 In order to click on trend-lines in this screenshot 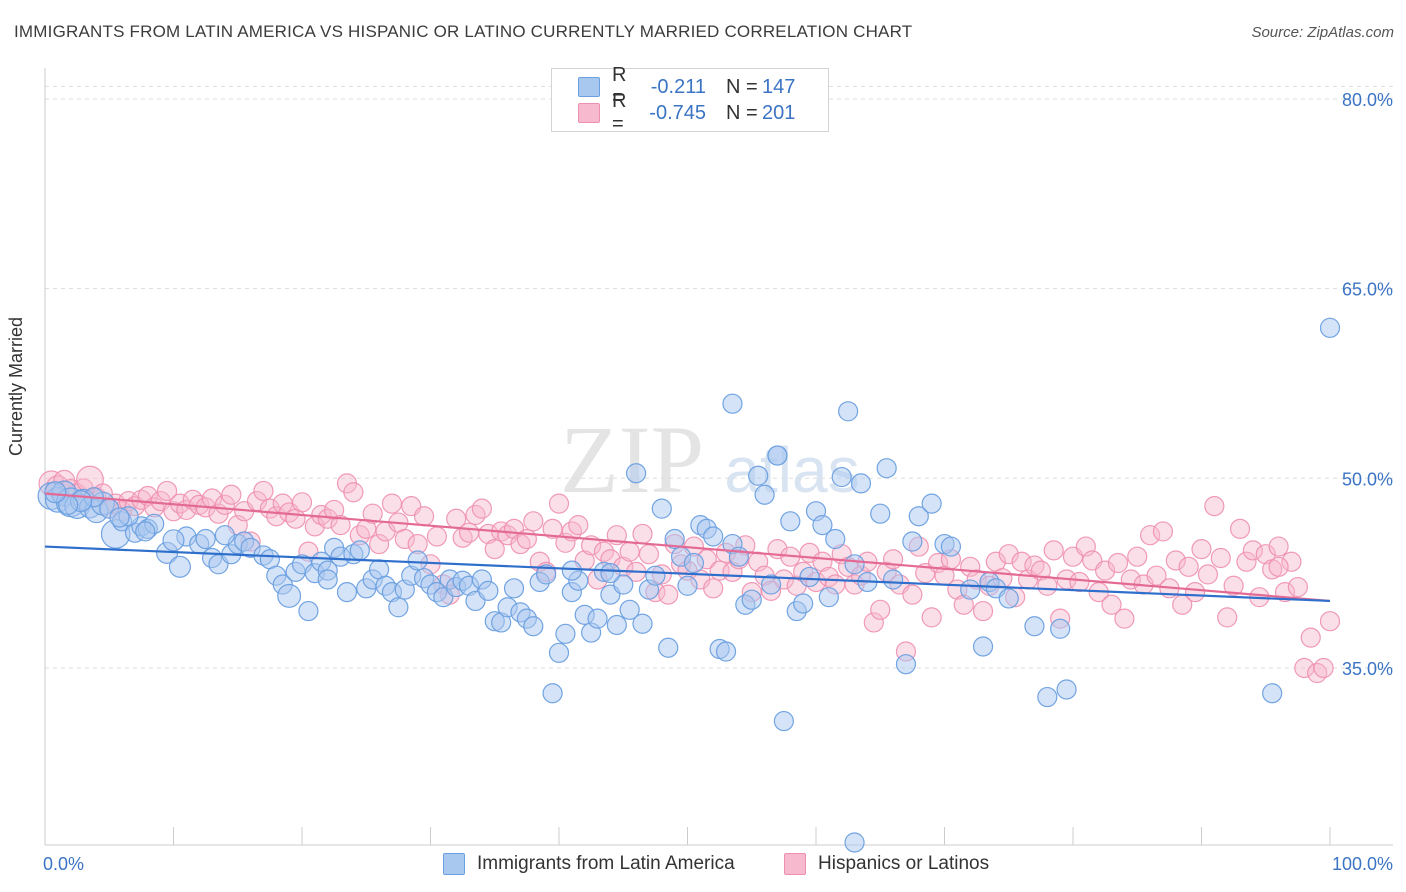, I will do `click(687, 547)`.